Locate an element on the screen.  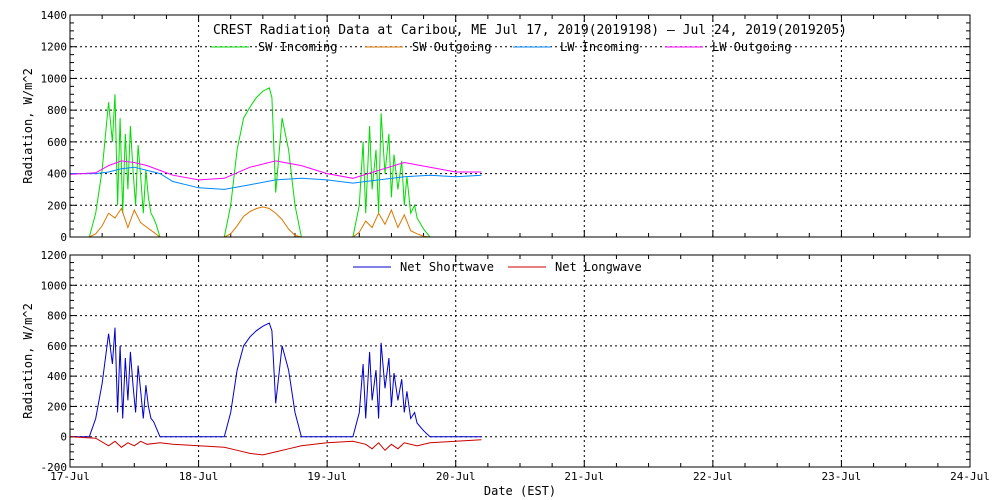
panel2-y-tick-label: 1000 is located at coordinates (54, 285).